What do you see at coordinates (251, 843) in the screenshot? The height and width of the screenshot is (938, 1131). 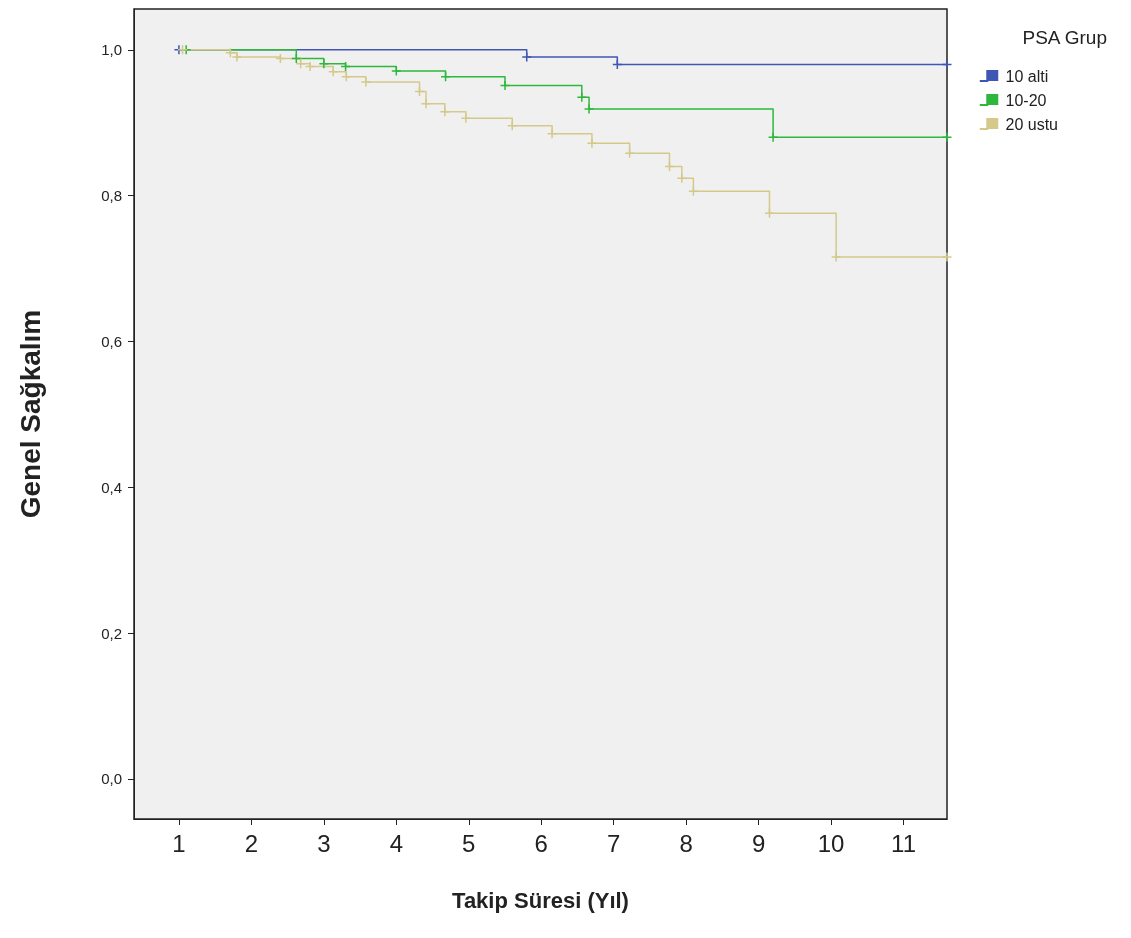 I see `x-tick-label: 2` at bounding box center [251, 843].